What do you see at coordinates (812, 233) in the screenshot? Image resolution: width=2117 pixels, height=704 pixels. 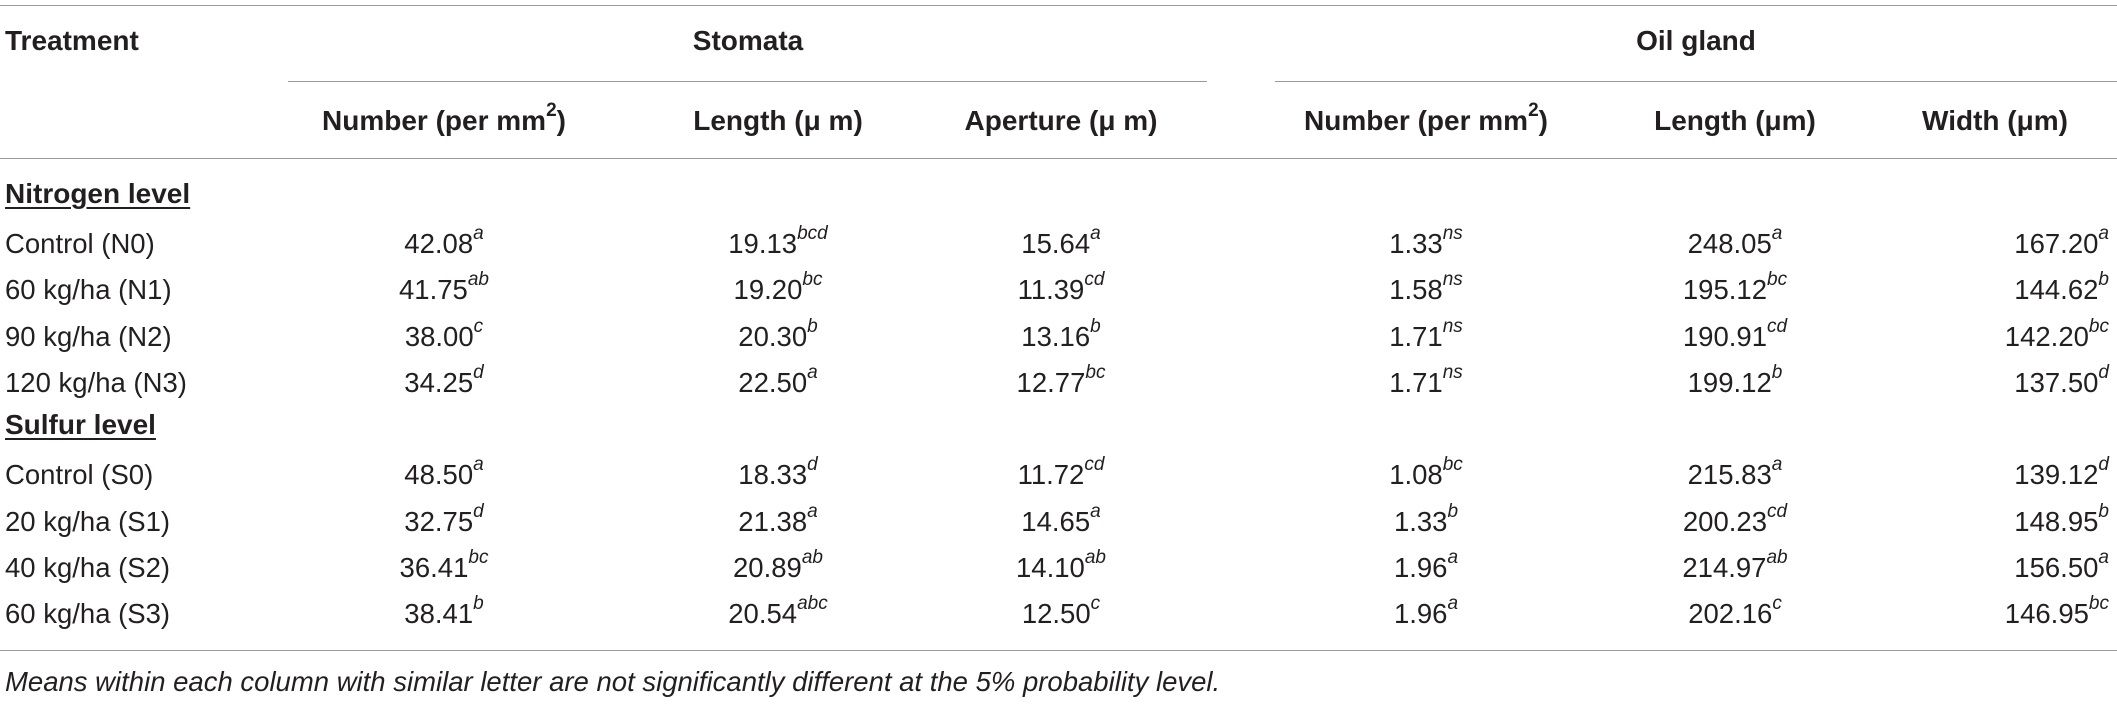 I see `cell-significance-letter: bcd` at bounding box center [812, 233].